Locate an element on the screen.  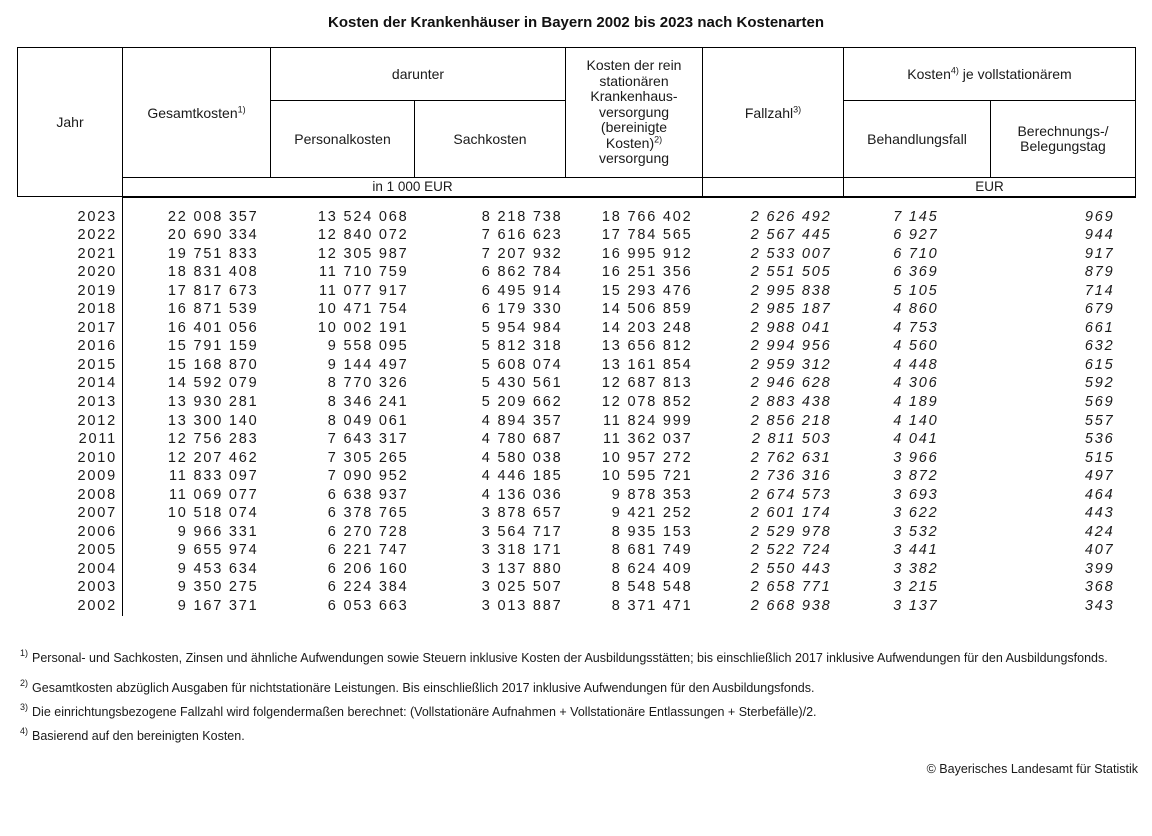
cell-bereinigte-kosten: 8 548 548 is located at coordinates (652, 587).